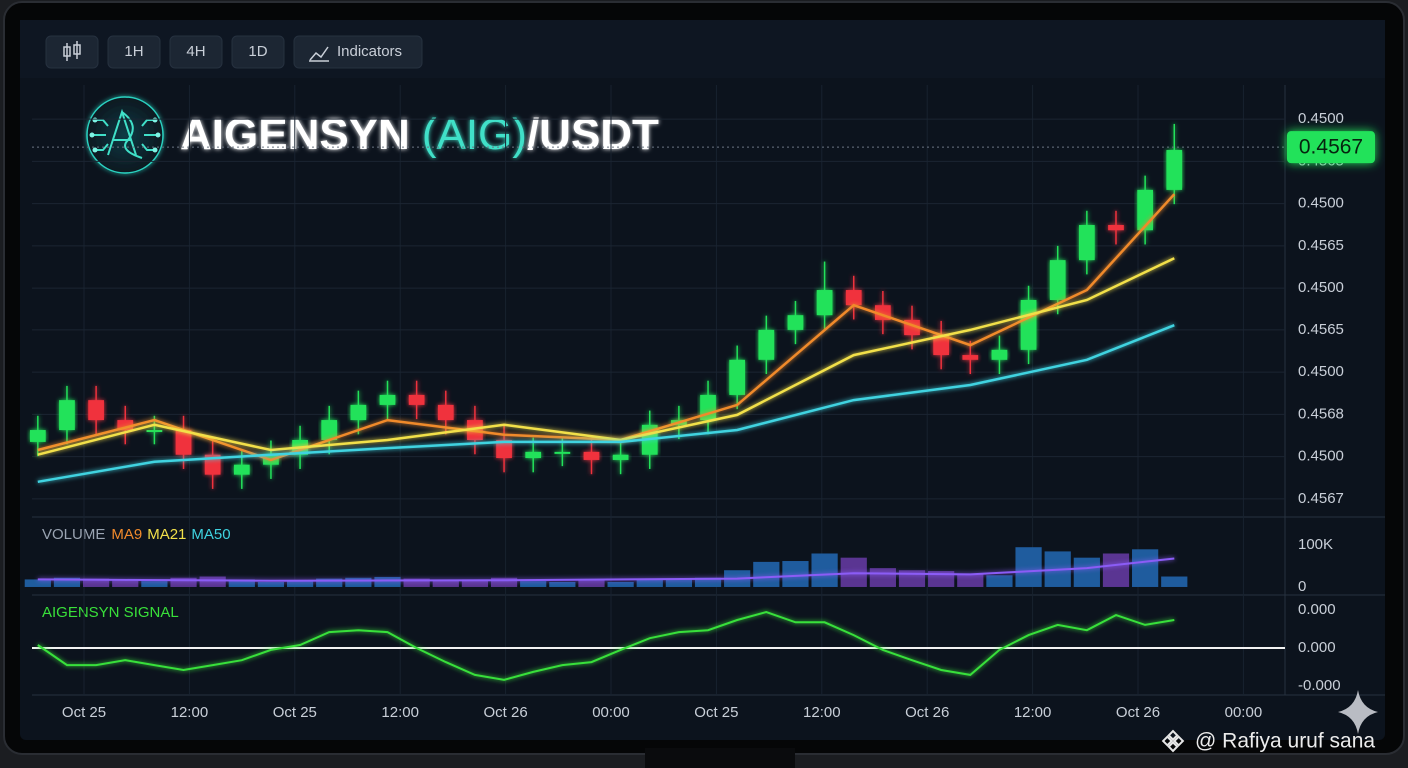  Describe the element at coordinates (1269, 721) in the screenshot. I see `watermark: @ Rafiya uruf sana` at that location.